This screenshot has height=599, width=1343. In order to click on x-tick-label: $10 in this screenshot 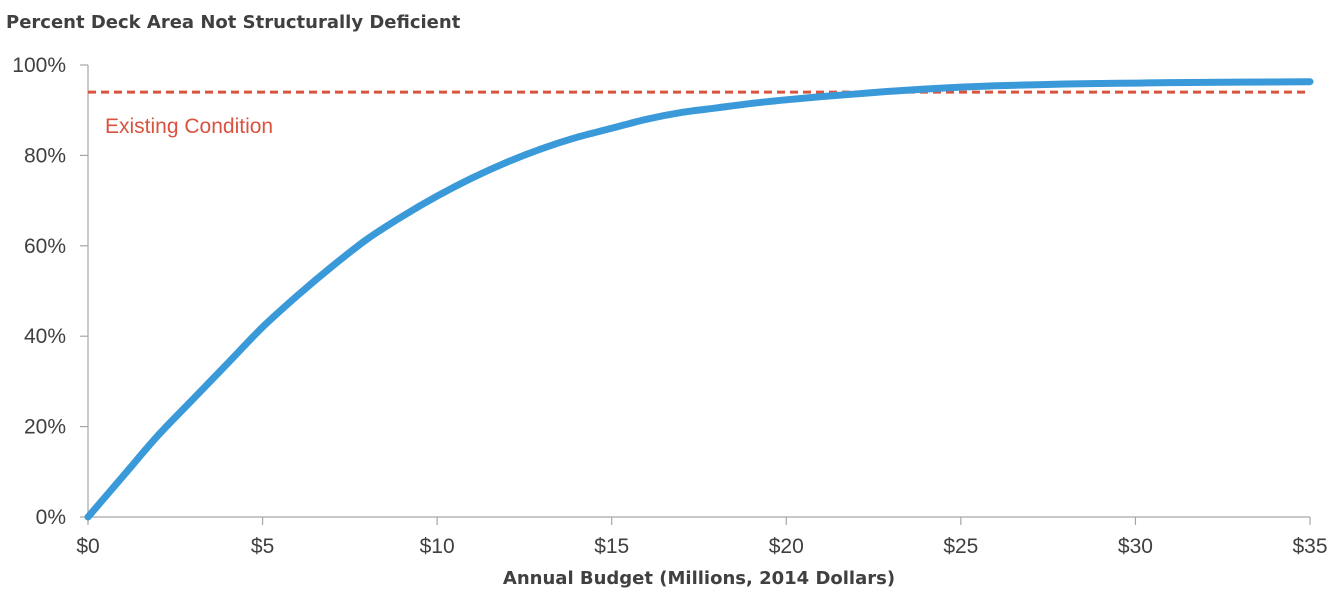, I will do `click(437, 546)`.